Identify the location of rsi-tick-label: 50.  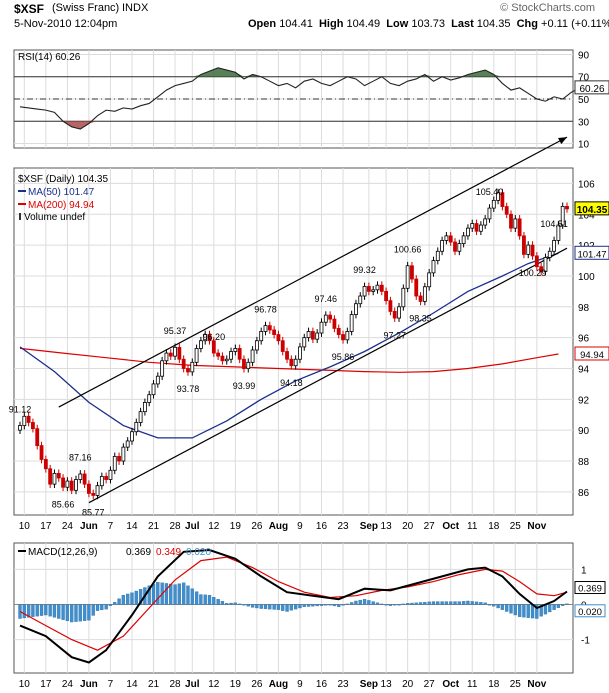
(584, 100).